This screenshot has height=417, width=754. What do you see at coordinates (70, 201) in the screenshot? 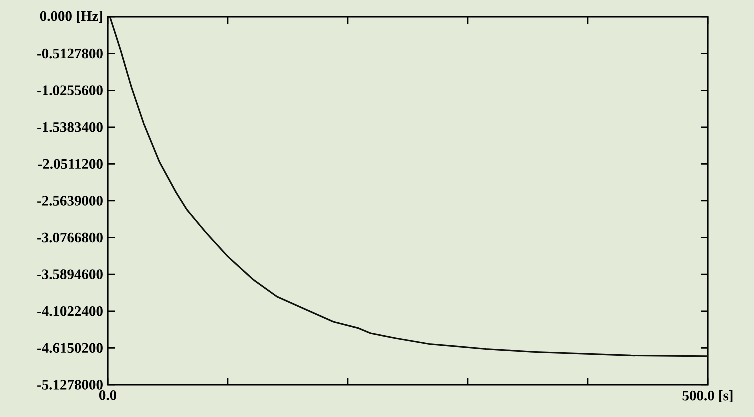
I see `y-tick-label: -2.5639000` at bounding box center [70, 201].